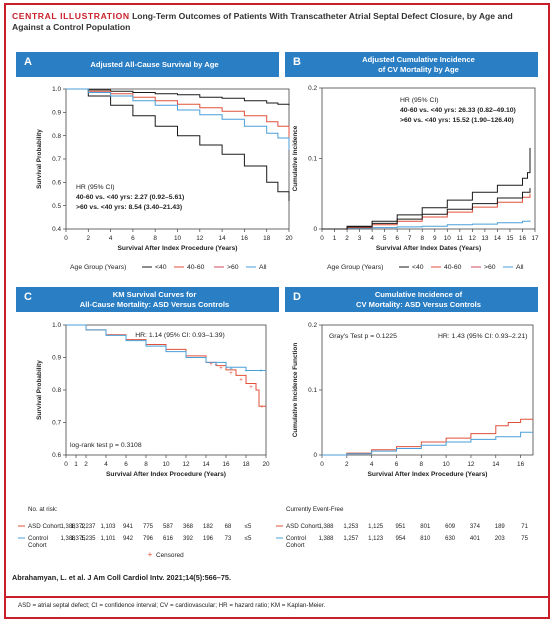 The image size is (554, 623). Describe the element at coordinates (56, 183) in the screenshot. I see `panel-a-ytick-label: 0.6` at that location.